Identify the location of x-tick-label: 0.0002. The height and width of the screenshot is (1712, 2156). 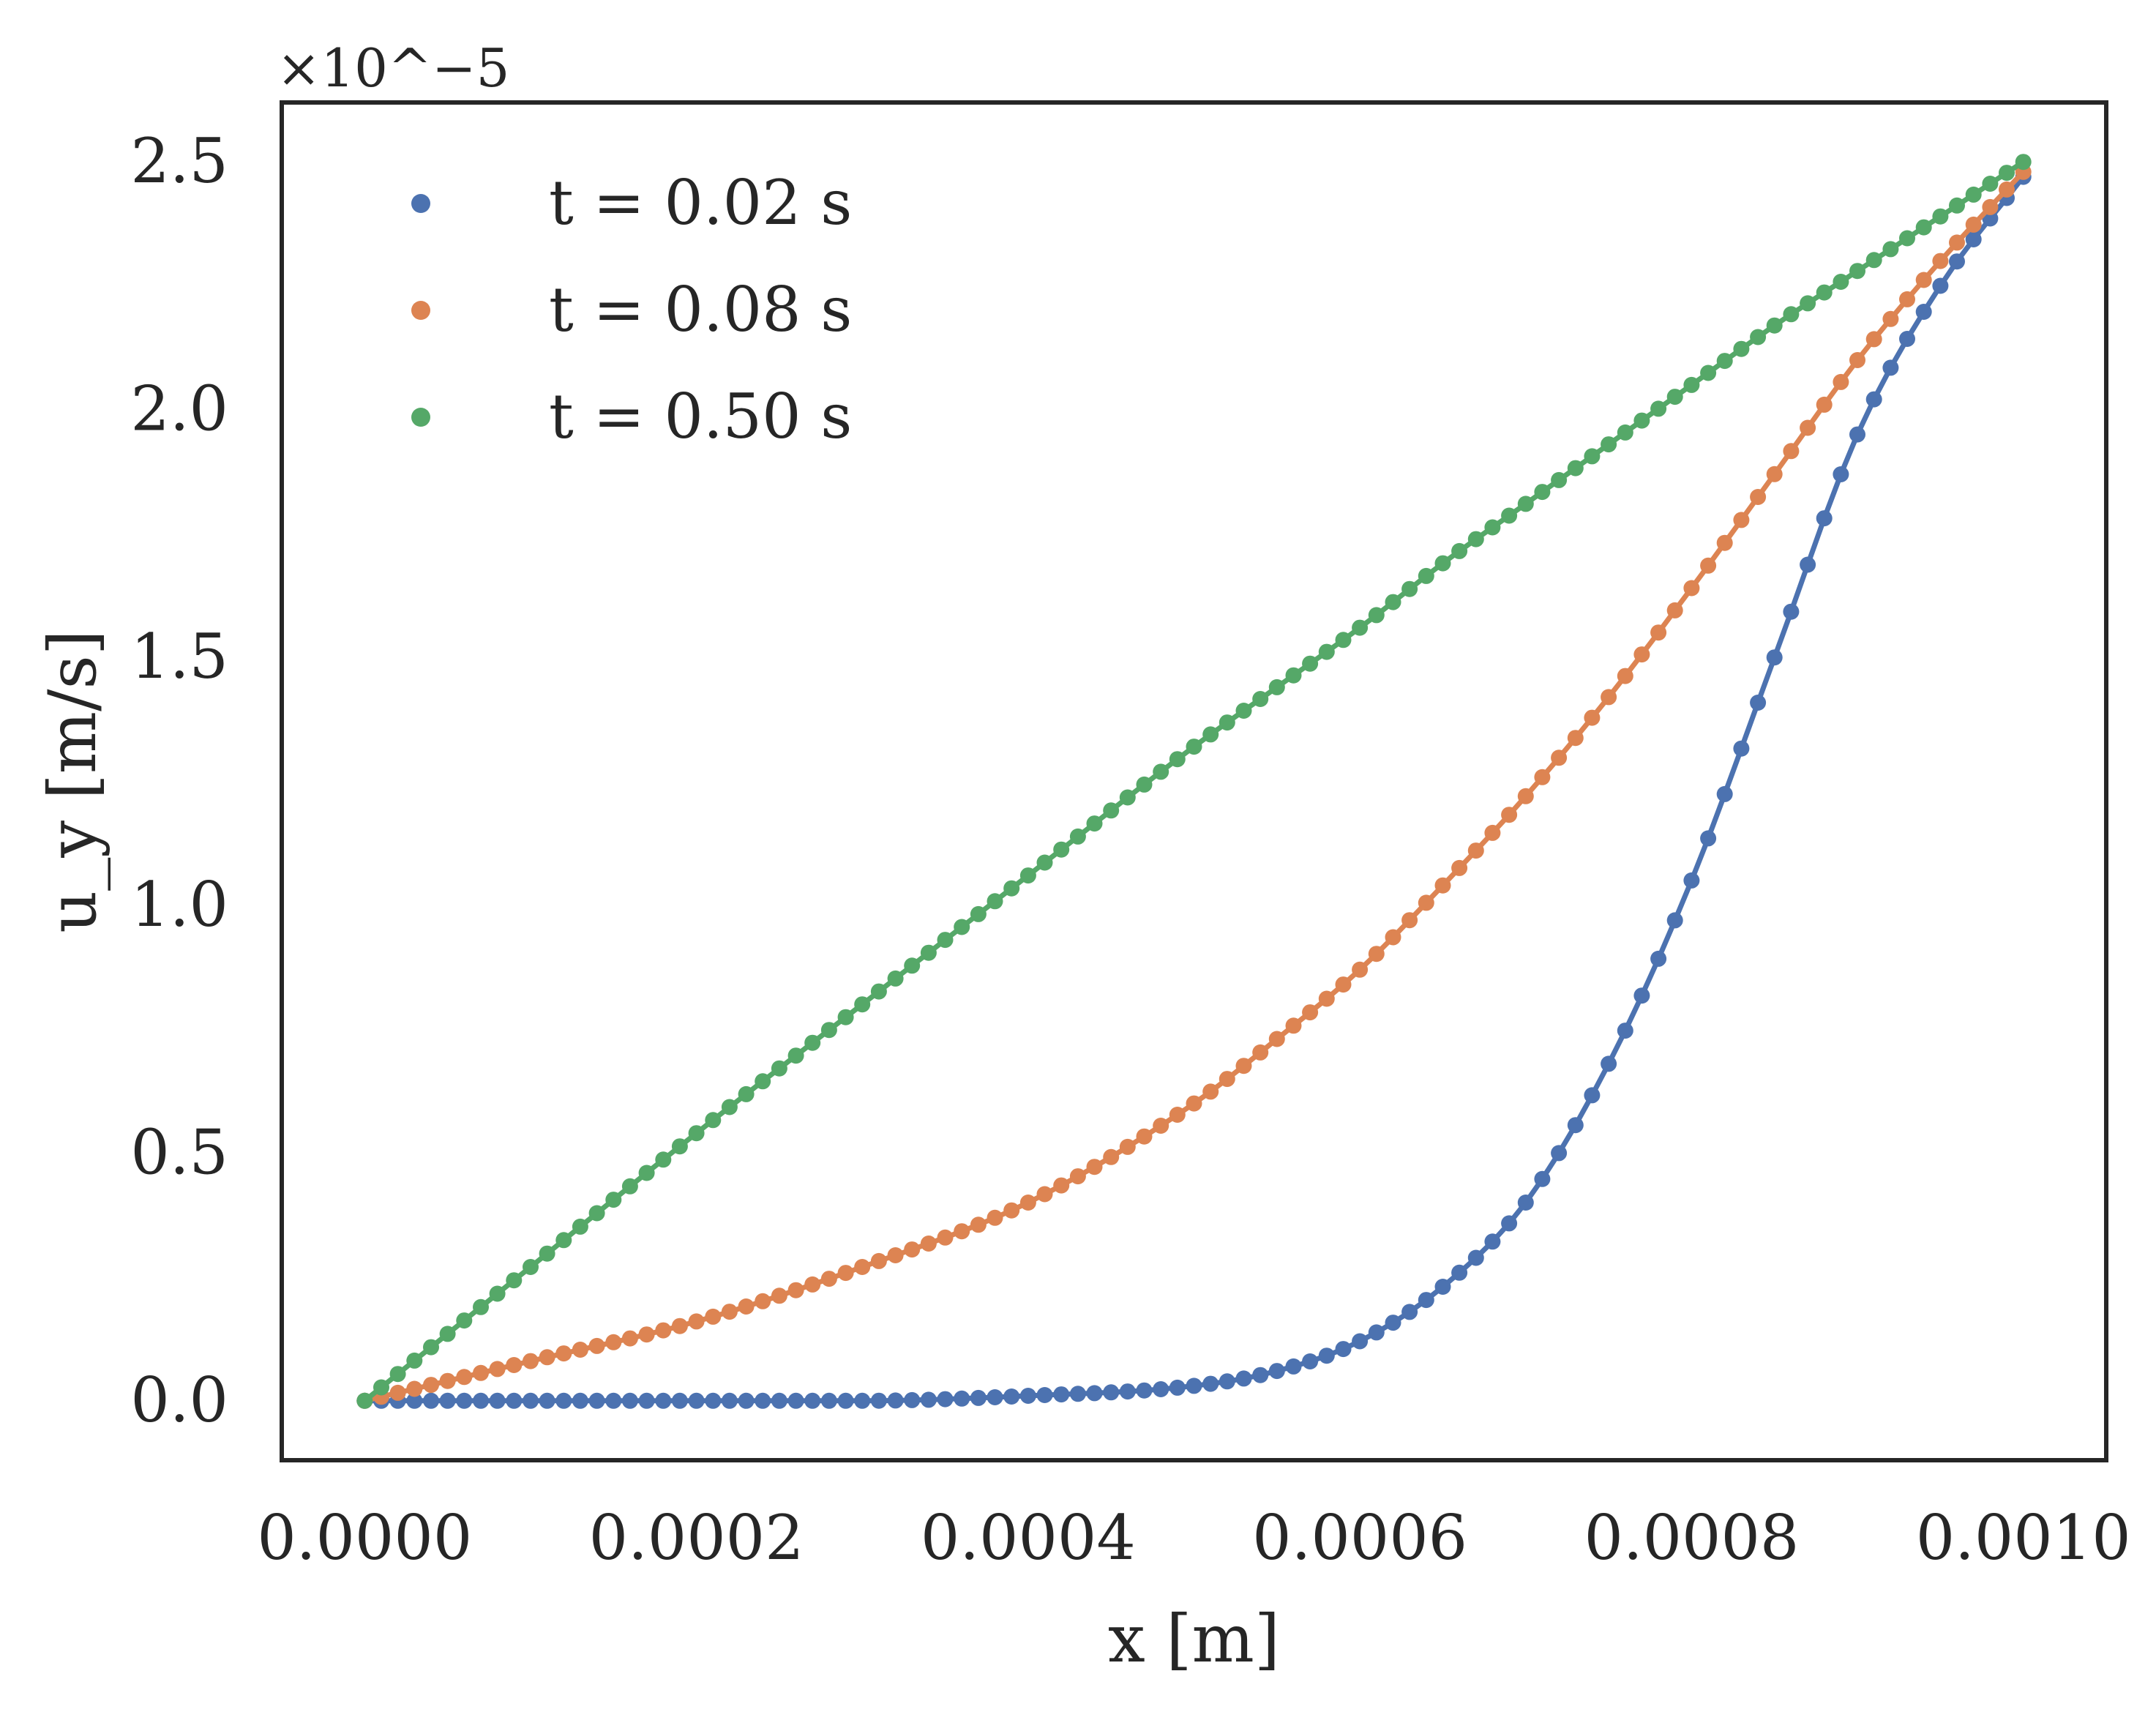
(696, 1538).